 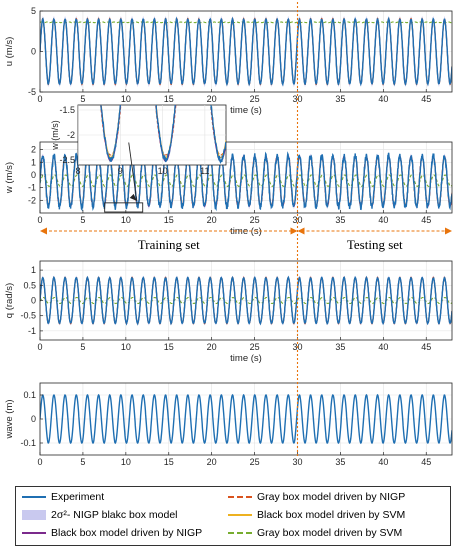 I want to click on inset: 8 9 10 11 -2.5 -2 -1.5 w (m/s), so click(x=138, y=140).